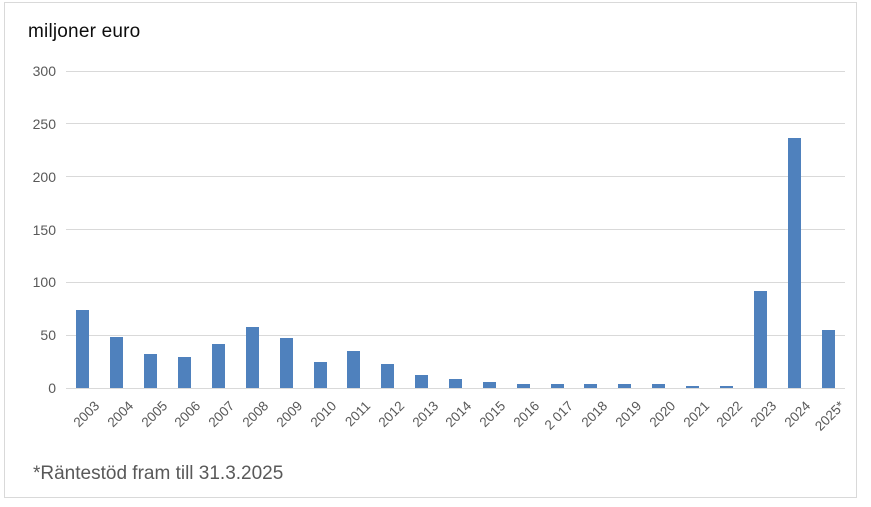  What do you see at coordinates (760, 339) in the screenshot?
I see `bar-2023` at bounding box center [760, 339].